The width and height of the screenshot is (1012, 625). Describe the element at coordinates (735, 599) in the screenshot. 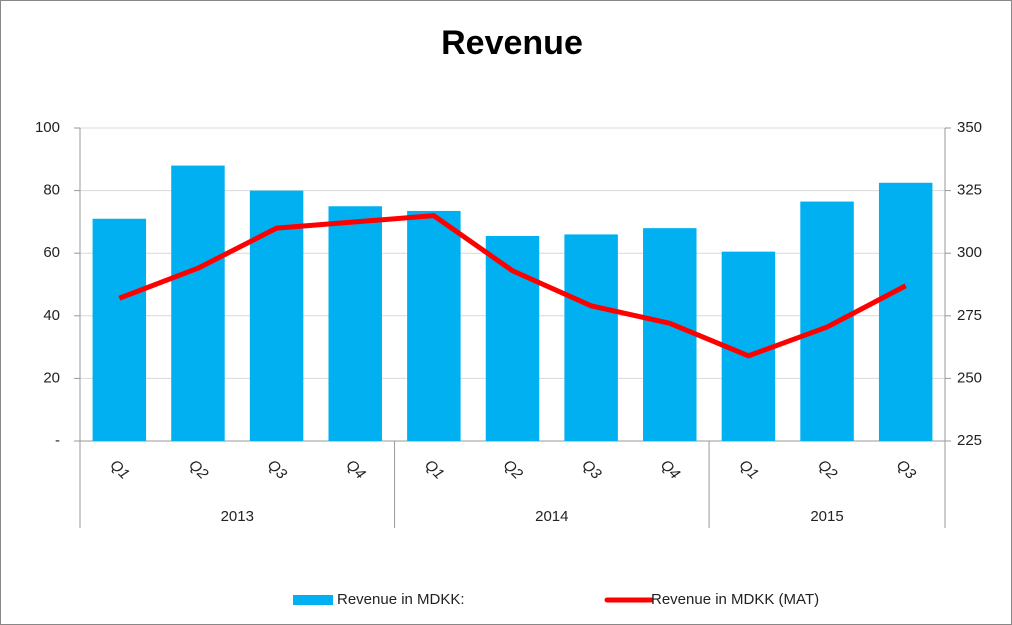

I see `legend-label: Revenue in MDKK (MAT)` at that location.